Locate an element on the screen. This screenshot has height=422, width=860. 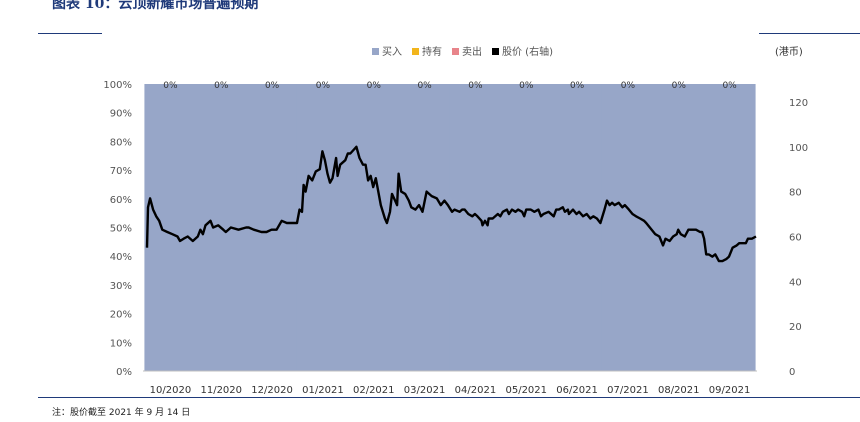
y-right-tick-label: 0 is located at coordinates (792, 372).